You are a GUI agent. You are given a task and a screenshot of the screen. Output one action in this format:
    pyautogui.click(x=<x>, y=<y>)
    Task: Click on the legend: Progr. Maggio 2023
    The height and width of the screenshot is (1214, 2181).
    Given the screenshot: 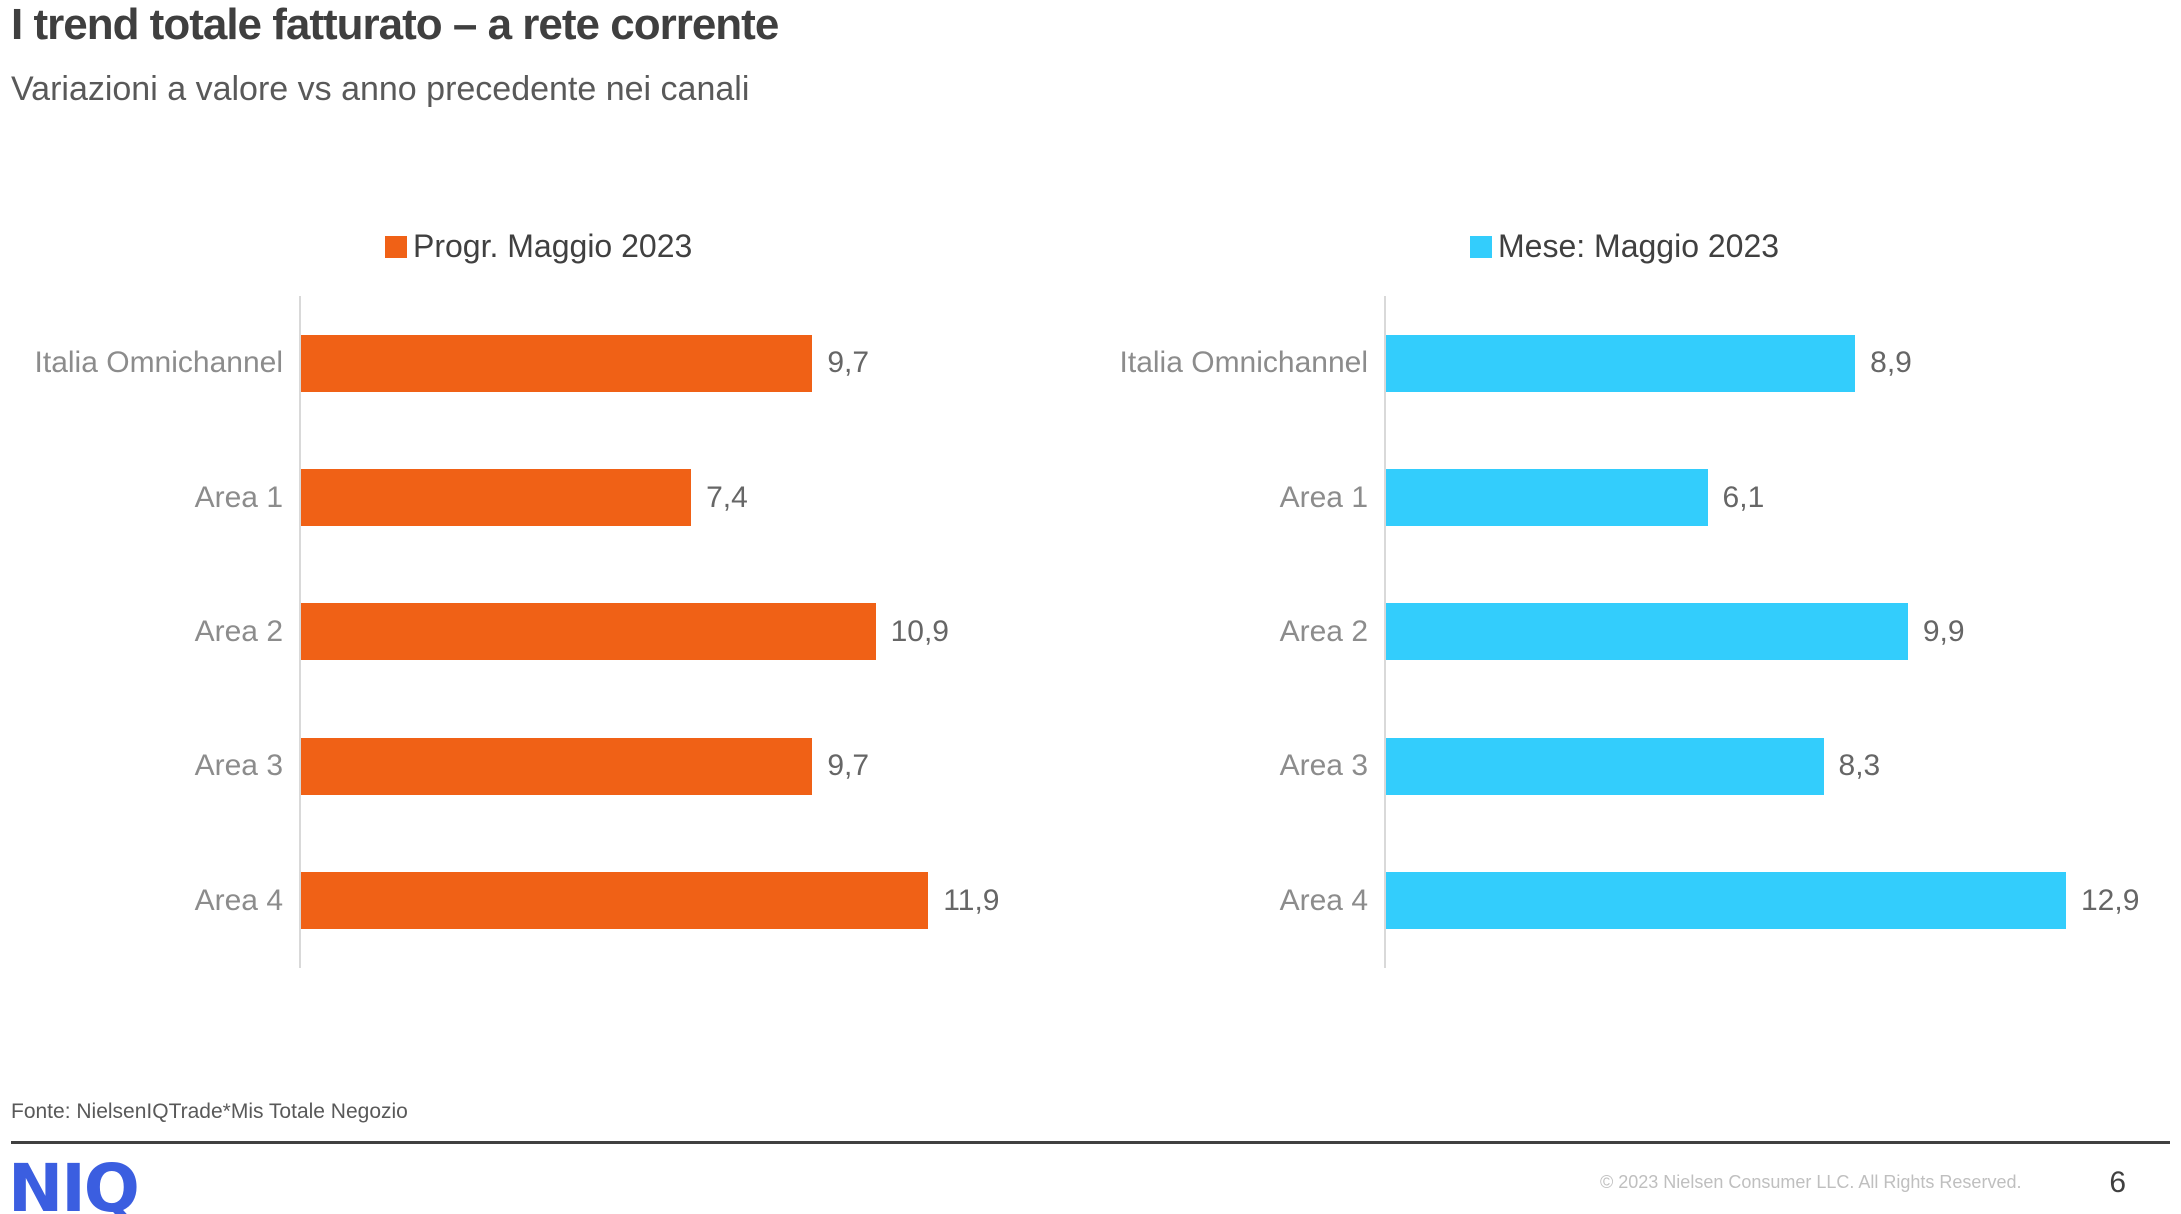 What is the action you would take?
    pyautogui.click(x=538, y=246)
    